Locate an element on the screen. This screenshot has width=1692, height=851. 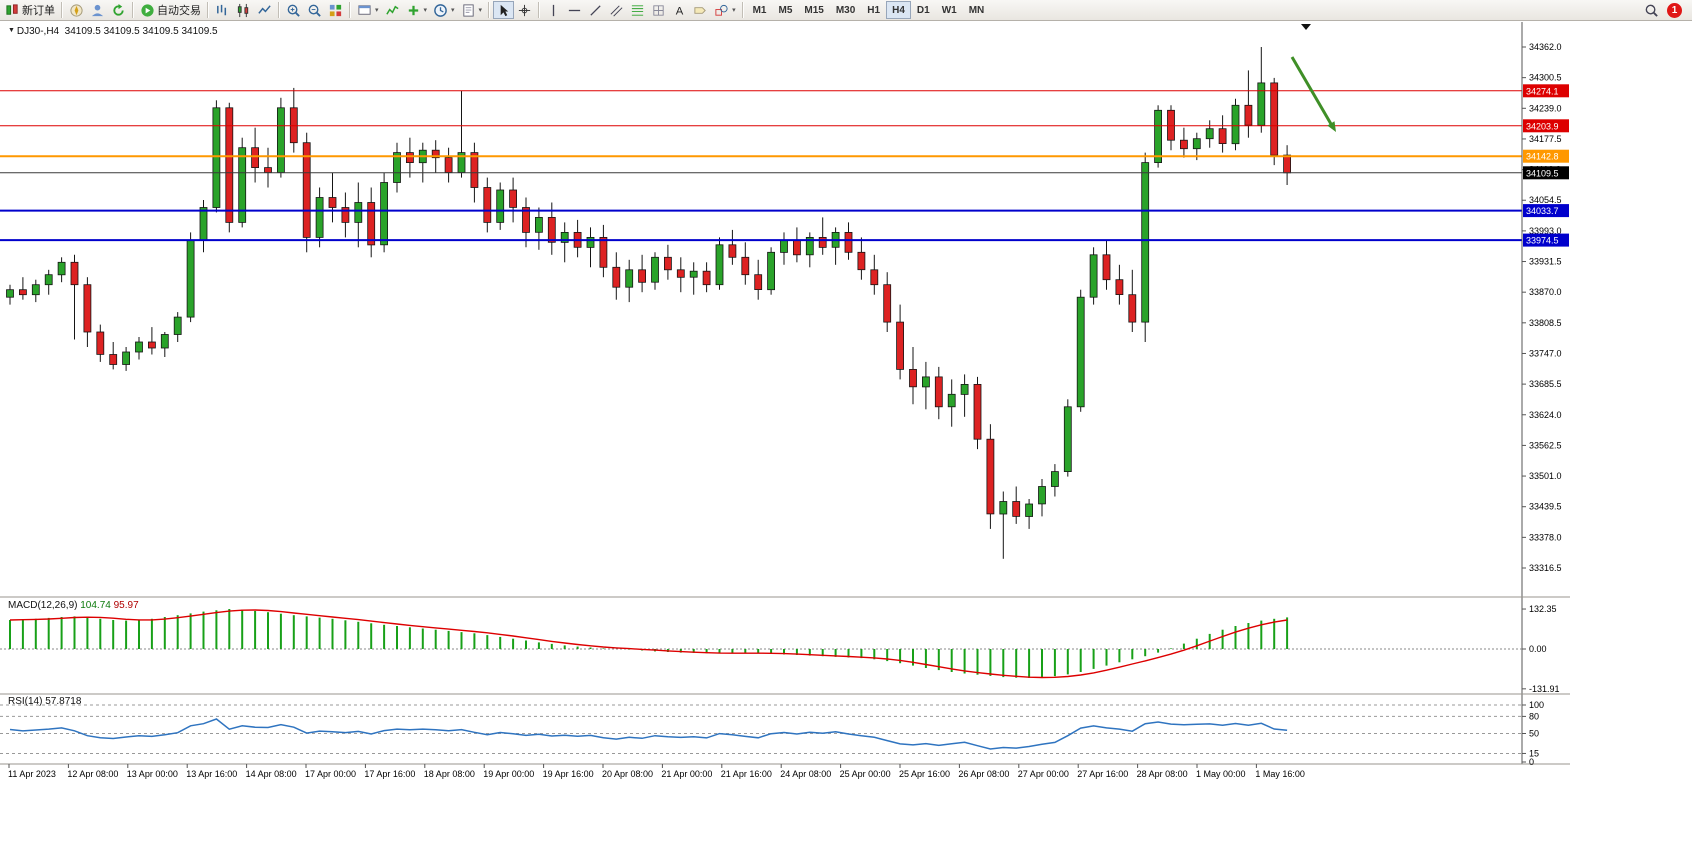
rsi-indicator-label: RSI(14) 57.8718 is located at coordinates (44, 701).